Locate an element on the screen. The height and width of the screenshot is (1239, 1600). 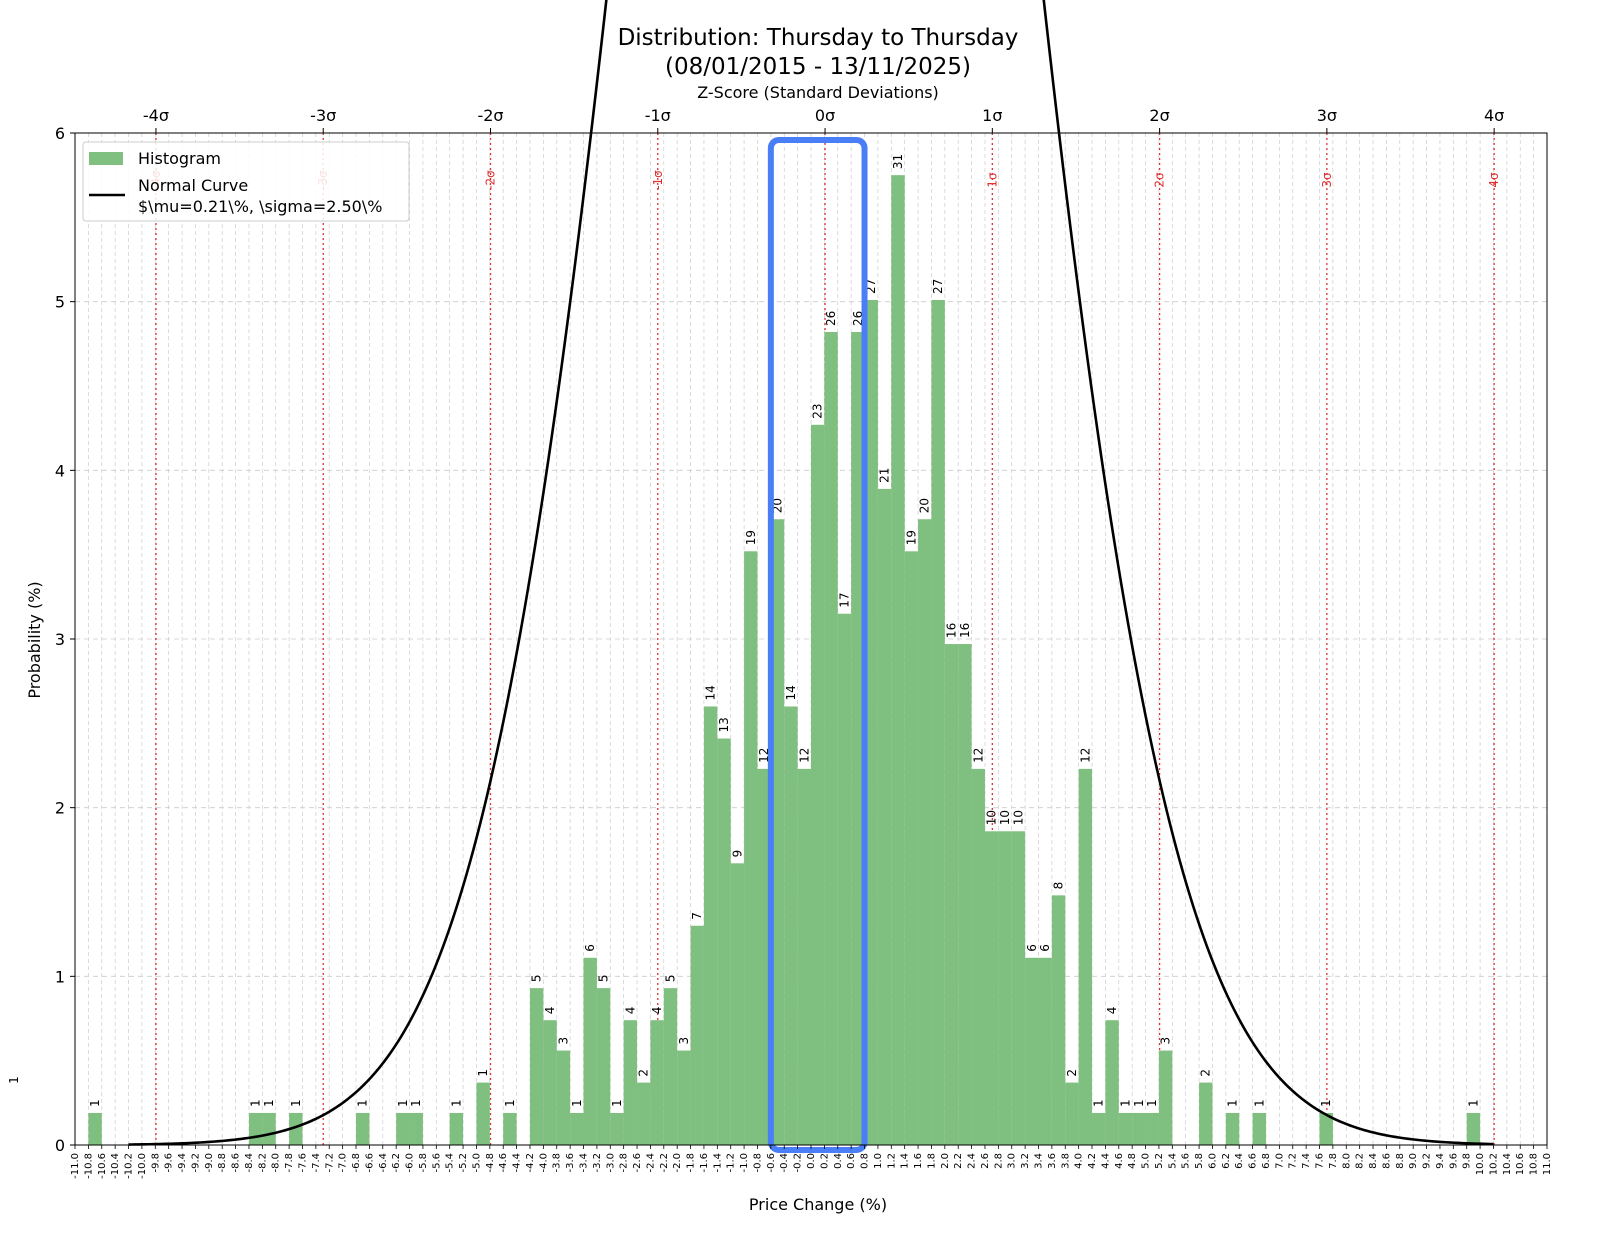
y-tick-label: 5 is located at coordinates (60, 302).